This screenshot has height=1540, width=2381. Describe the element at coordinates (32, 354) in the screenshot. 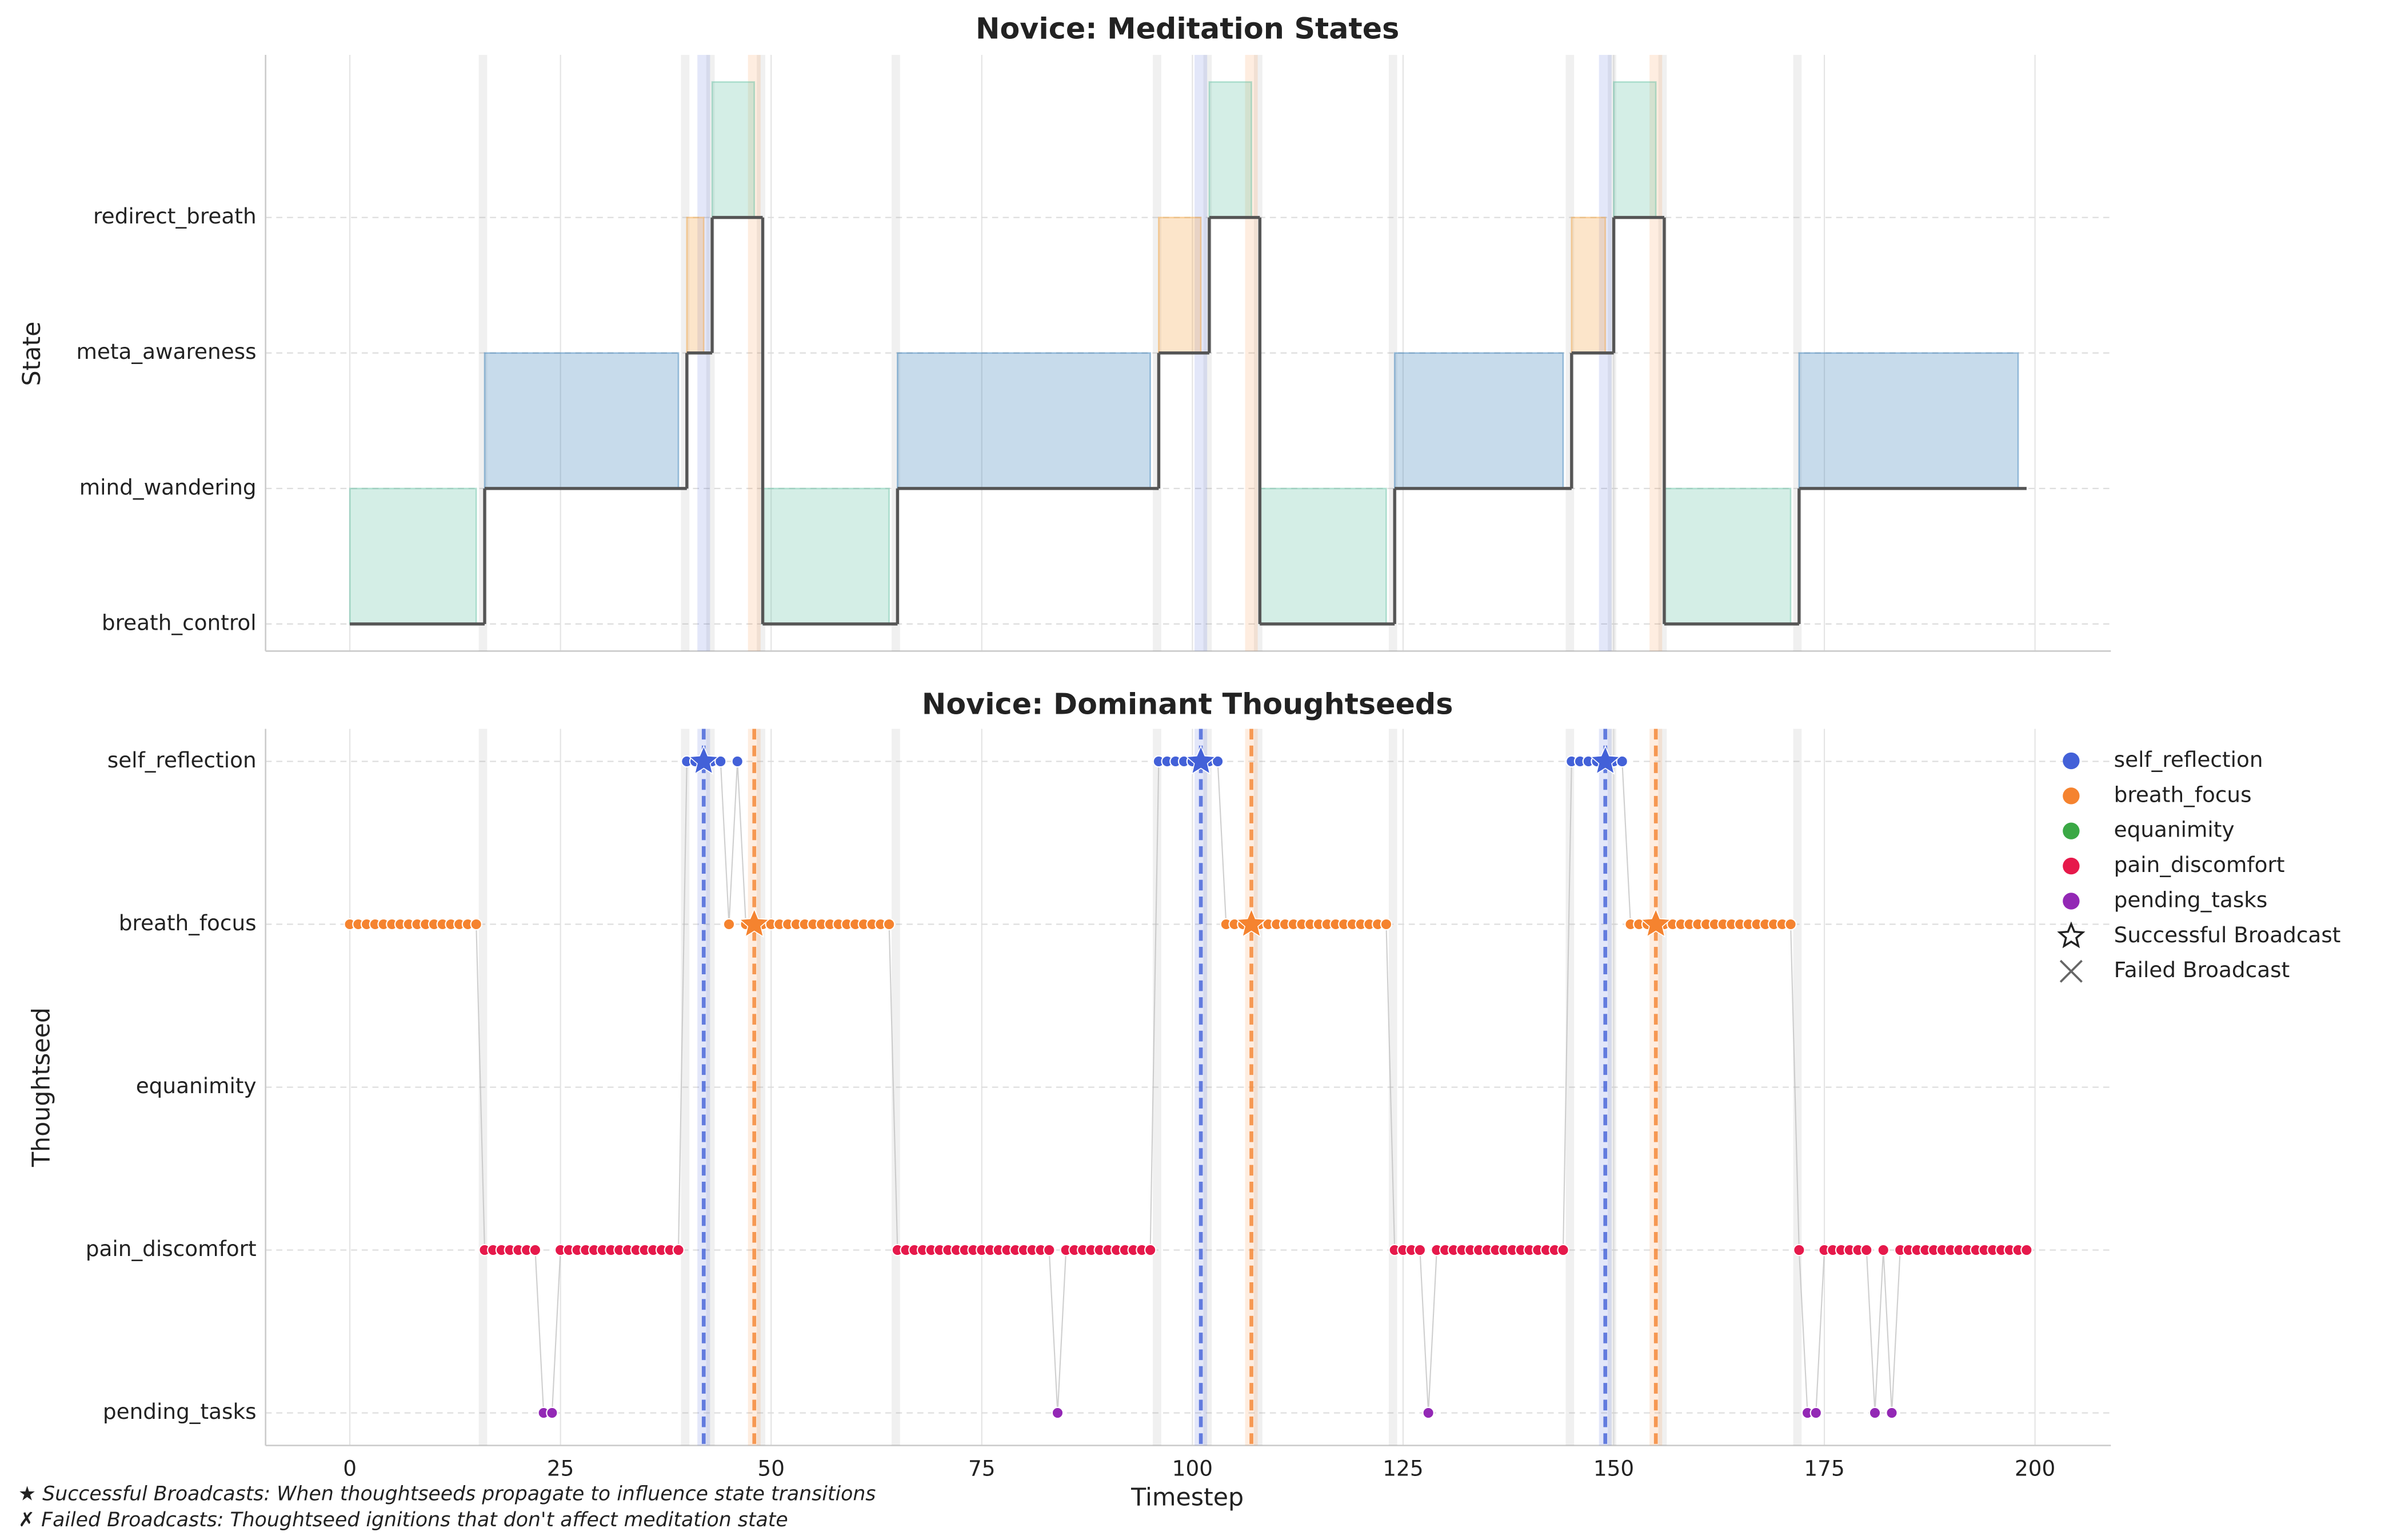

I see `top-y-label: State` at that location.